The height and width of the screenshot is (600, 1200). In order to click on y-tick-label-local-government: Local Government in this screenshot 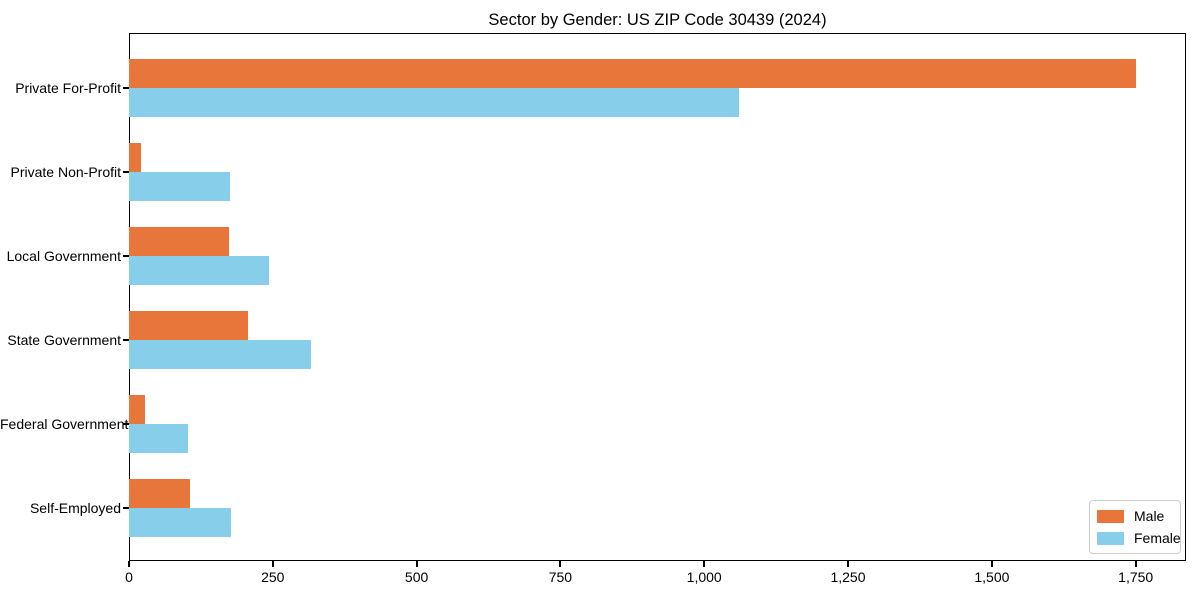, I will do `click(63, 256)`.